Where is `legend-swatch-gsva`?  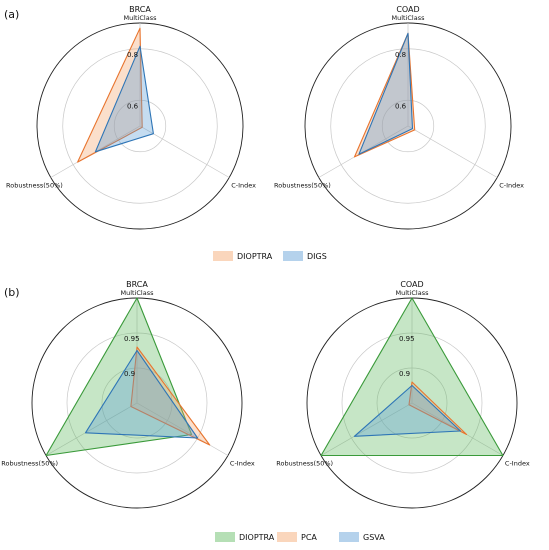
legend-swatch-gsva is located at coordinates (349, 537).